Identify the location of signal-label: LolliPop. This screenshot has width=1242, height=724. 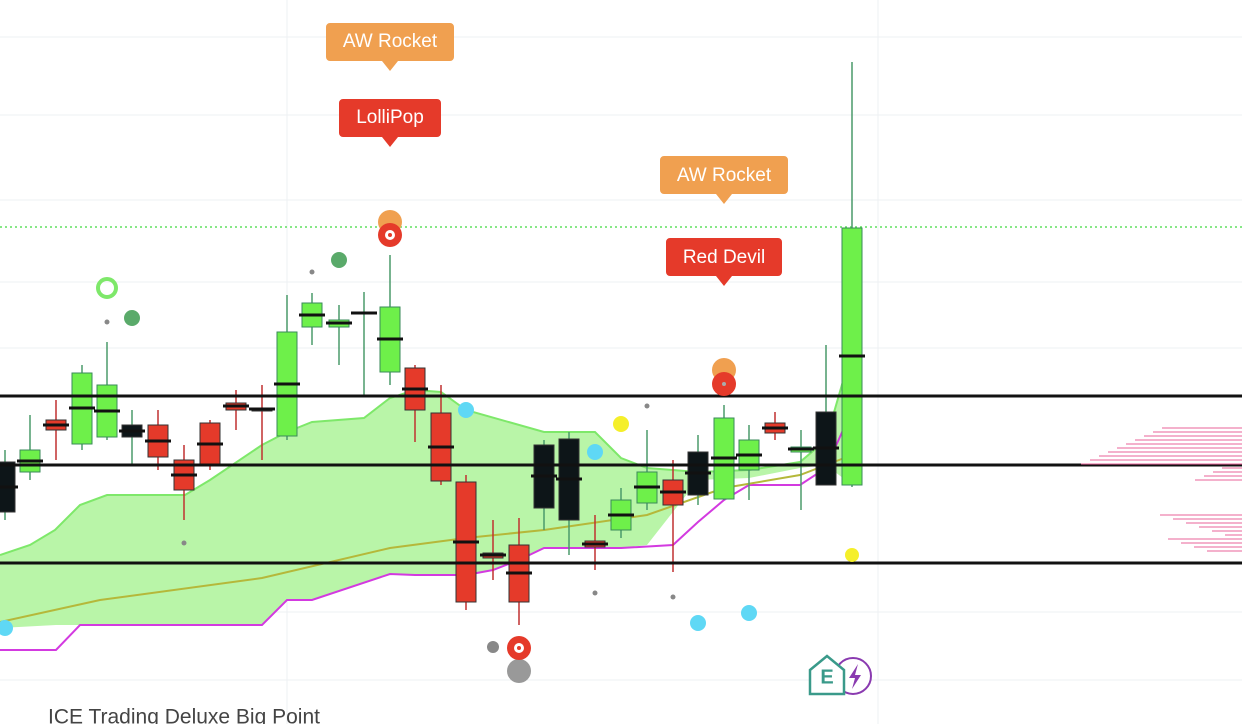
(390, 123).